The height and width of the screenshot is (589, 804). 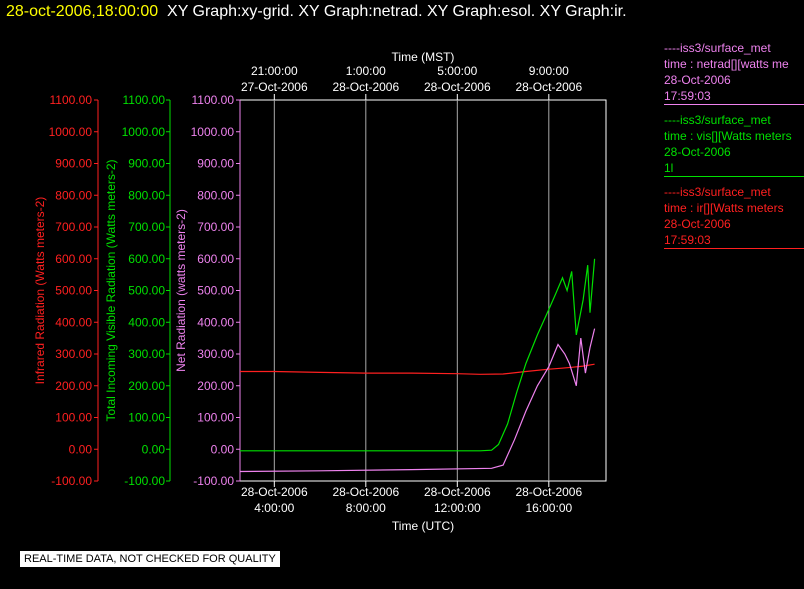 What do you see at coordinates (71, 481) in the screenshot?
I see `y-tick-label-ir: -100.00` at bounding box center [71, 481].